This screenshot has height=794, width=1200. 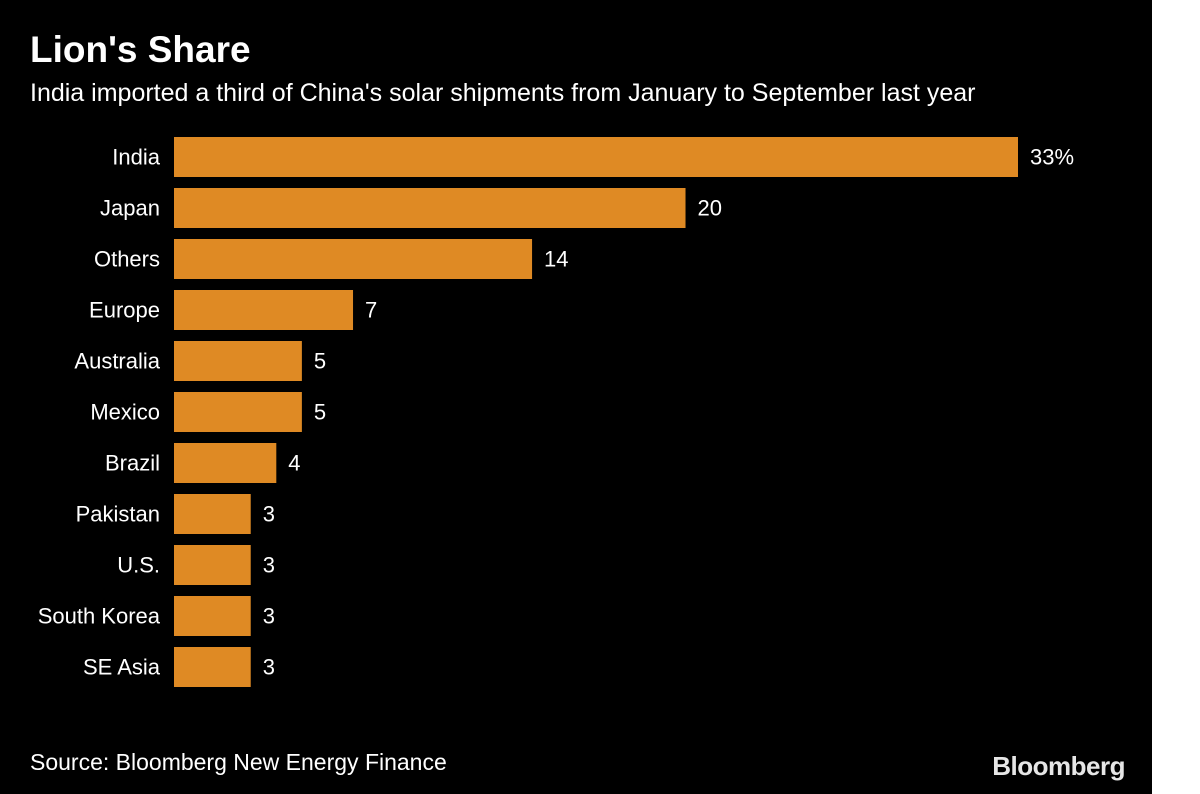 I want to click on category-label-others: Others, so click(x=127, y=259).